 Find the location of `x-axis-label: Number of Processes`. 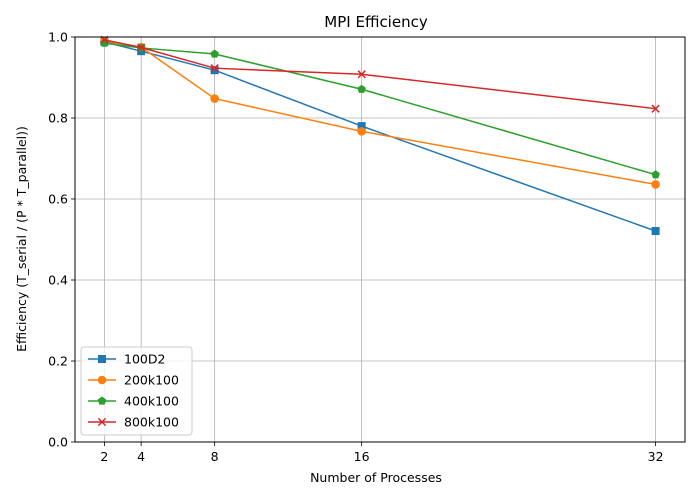

x-axis-label: Number of Processes is located at coordinates (376, 477).